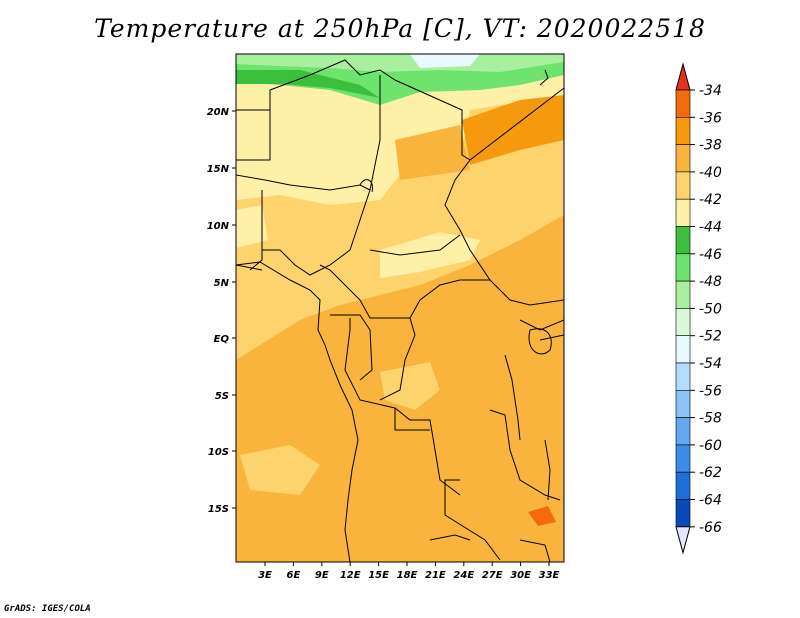 The image size is (800, 618). What do you see at coordinates (710, 419) in the screenshot?
I see `colorbar-label: -58` at bounding box center [710, 419].